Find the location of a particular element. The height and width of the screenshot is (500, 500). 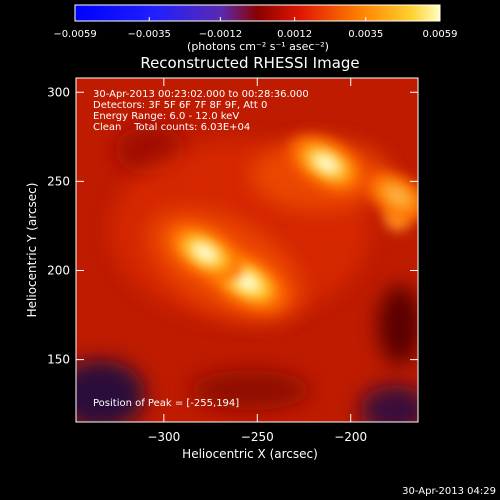

y-tick-label: 200 is located at coordinates (58, 270).